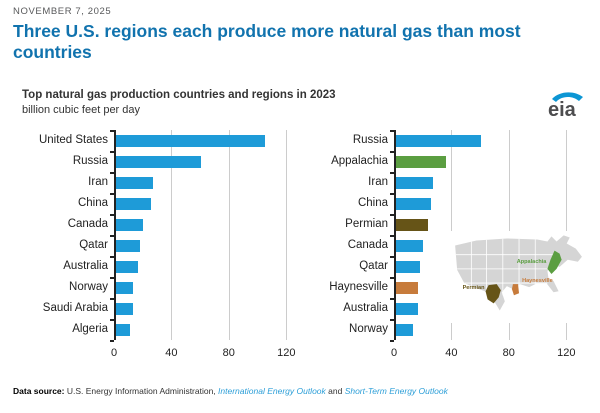  What do you see at coordinates (123, 329) in the screenshot?
I see `bar-algeria` at bounding box center [123, 329].